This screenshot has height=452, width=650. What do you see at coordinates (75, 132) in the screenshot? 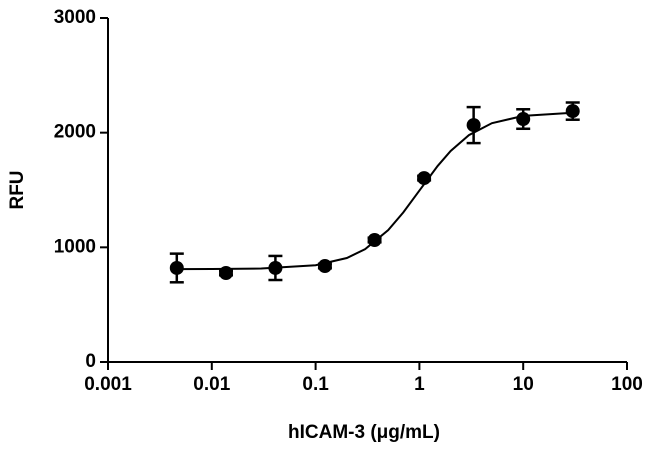
I see `y-tick-label: 2000` at bounding box center [75, 132].